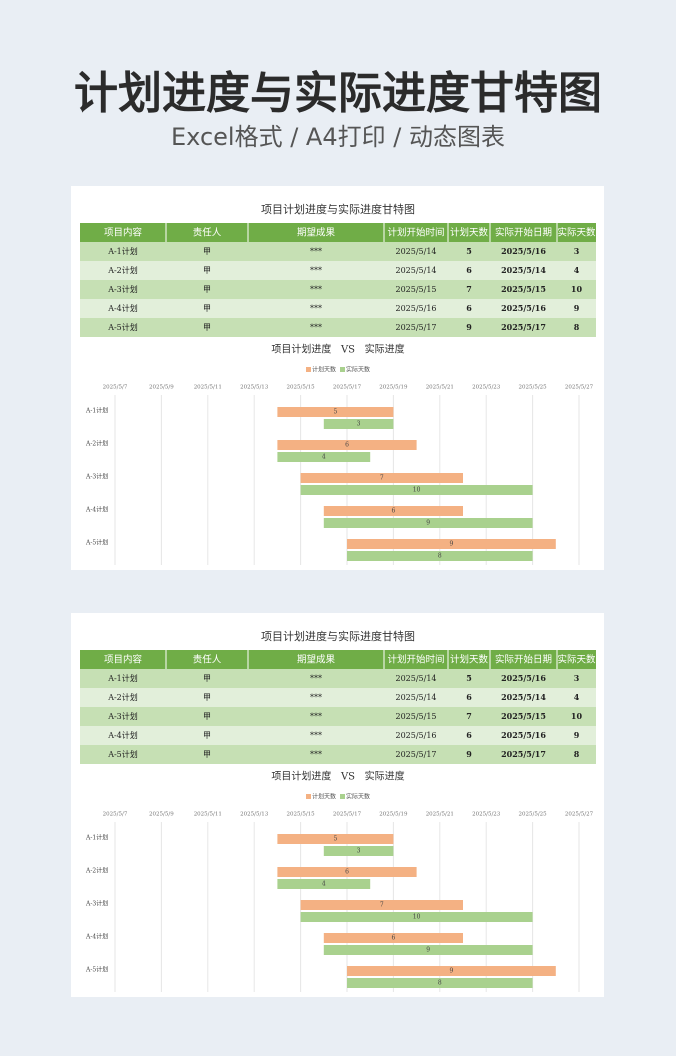  What do you see at coordinates (577, 270) in the screenshot?
I see `table-cell: 4` at bounding box center [577, 270].